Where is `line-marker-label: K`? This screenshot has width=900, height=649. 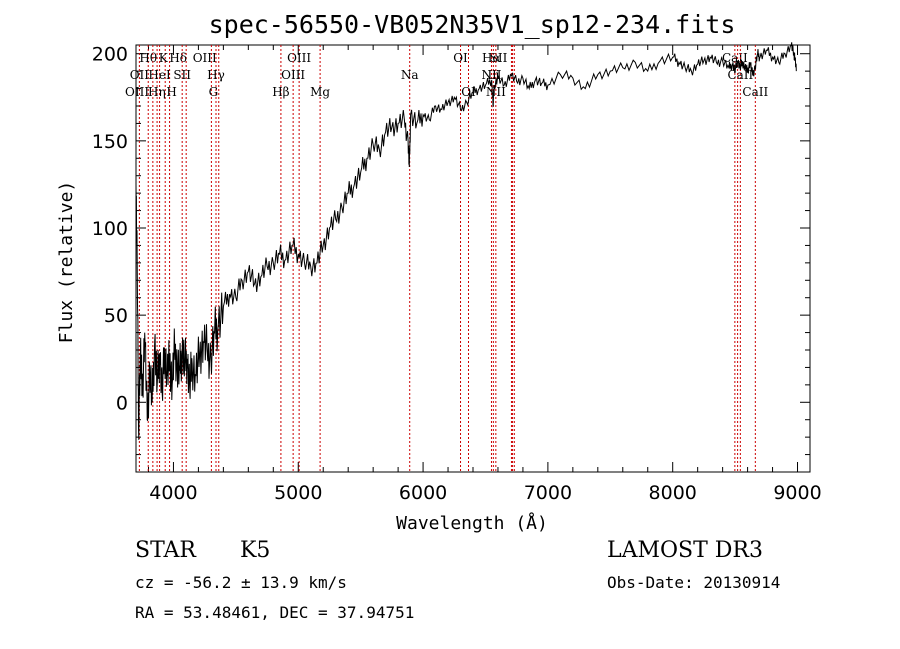
line-marker-label: K is located at coordinates (164, 58).